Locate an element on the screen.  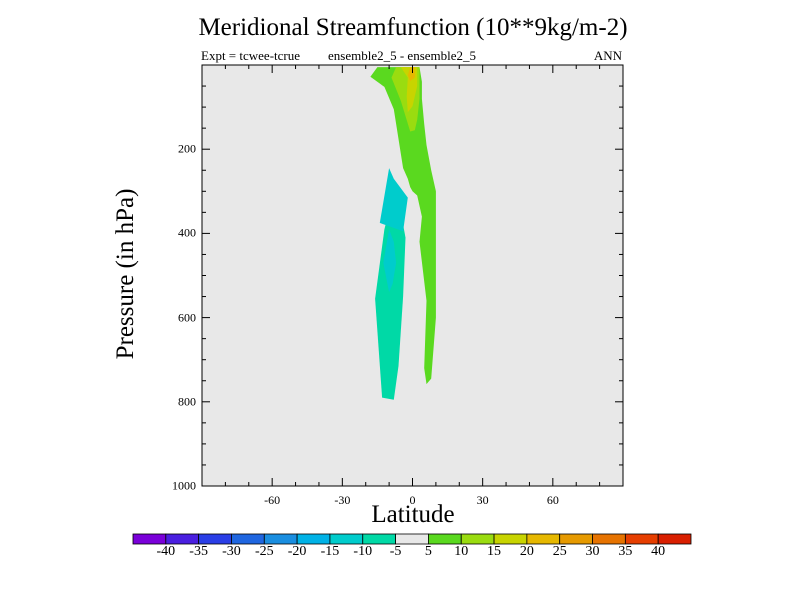
x-tick-label: 60 is located at coordinates (552, 500).